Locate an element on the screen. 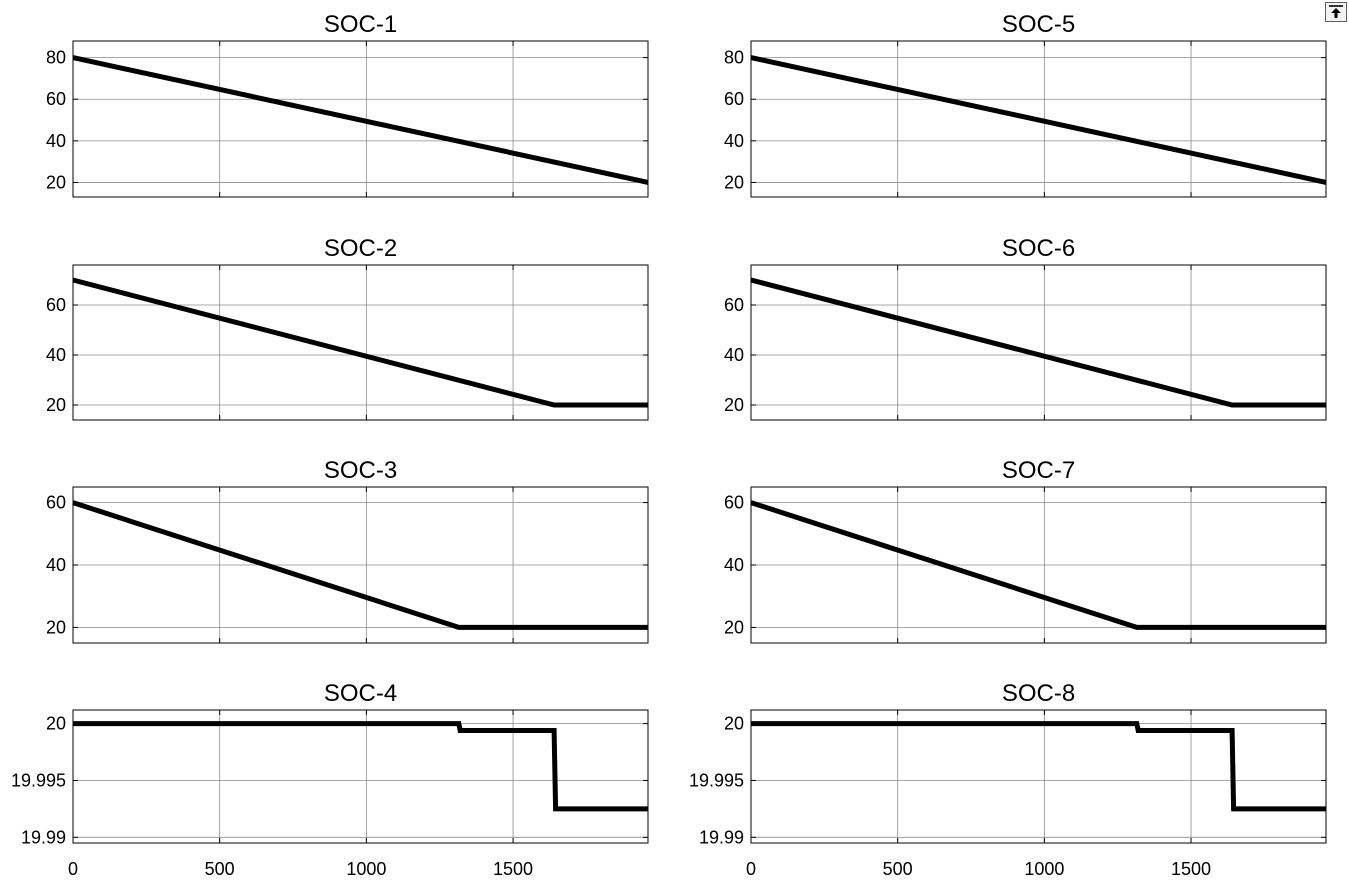  axes-soc-2: 20 40 60 SOC-2 is located at coordinates (347, 328).